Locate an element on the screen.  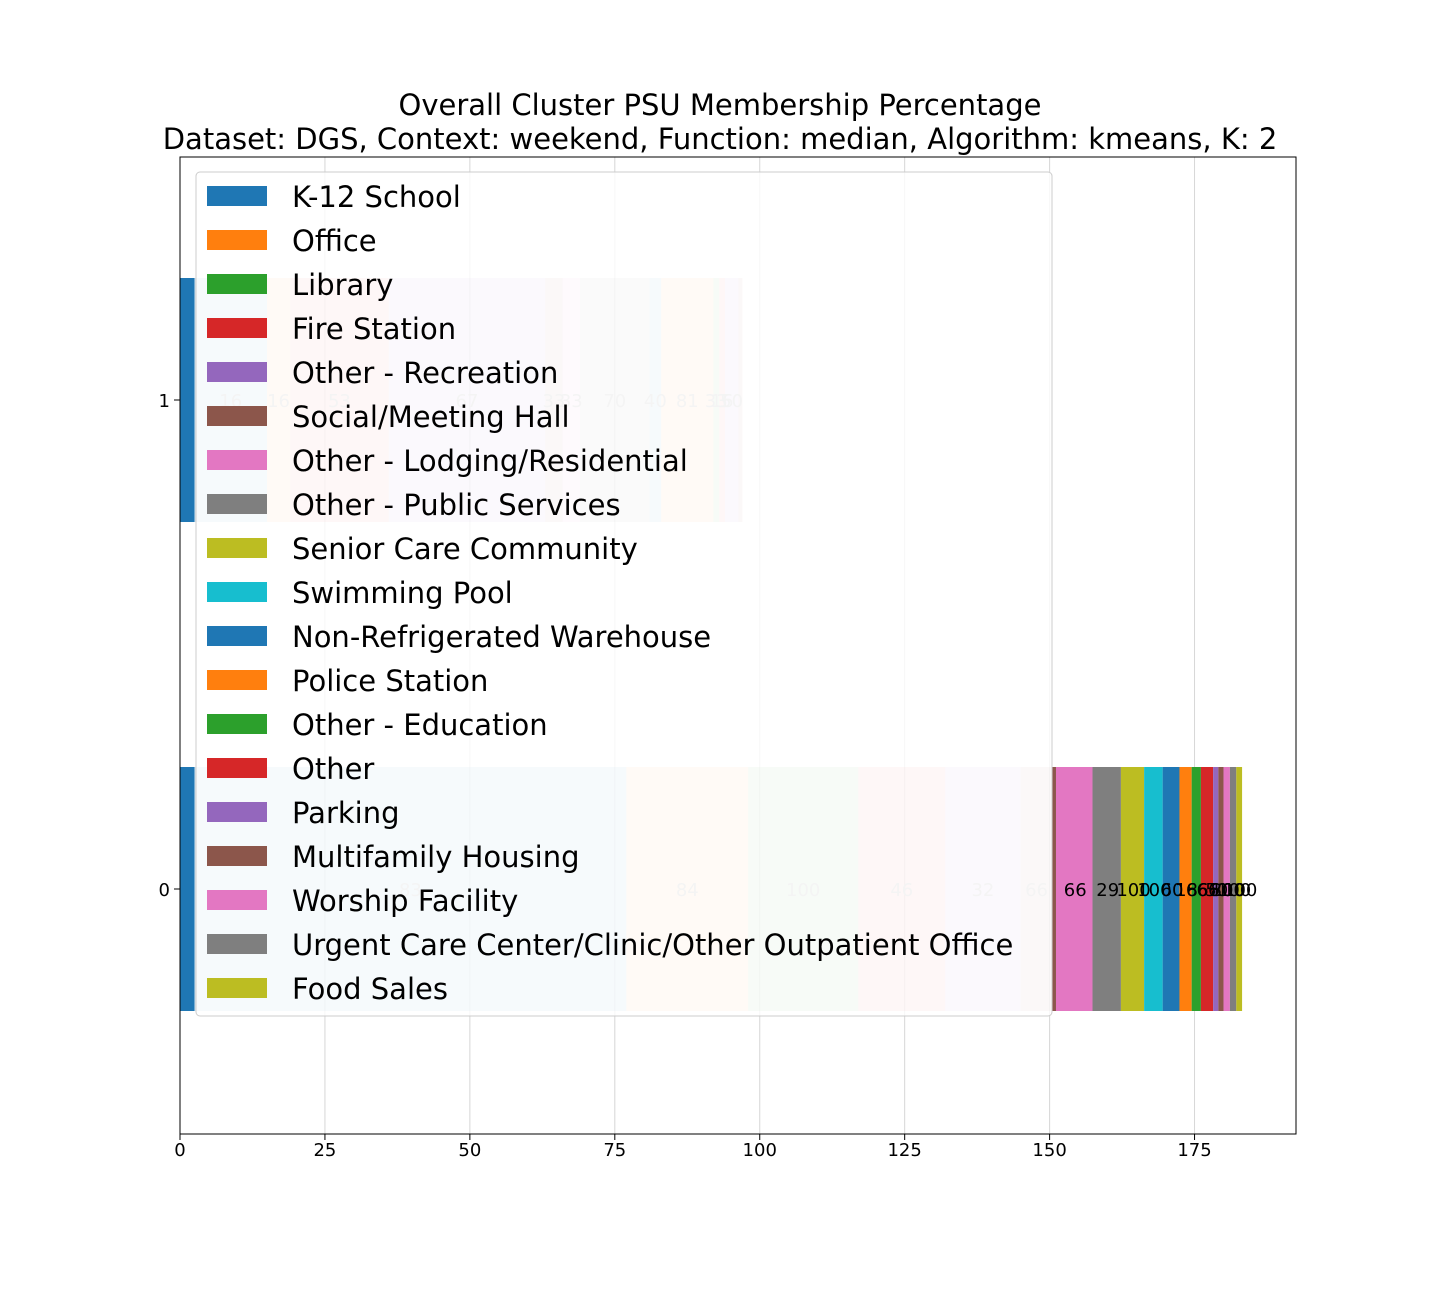
legend-entry-label: Swimming Pool is located at coordinates (402, 593).